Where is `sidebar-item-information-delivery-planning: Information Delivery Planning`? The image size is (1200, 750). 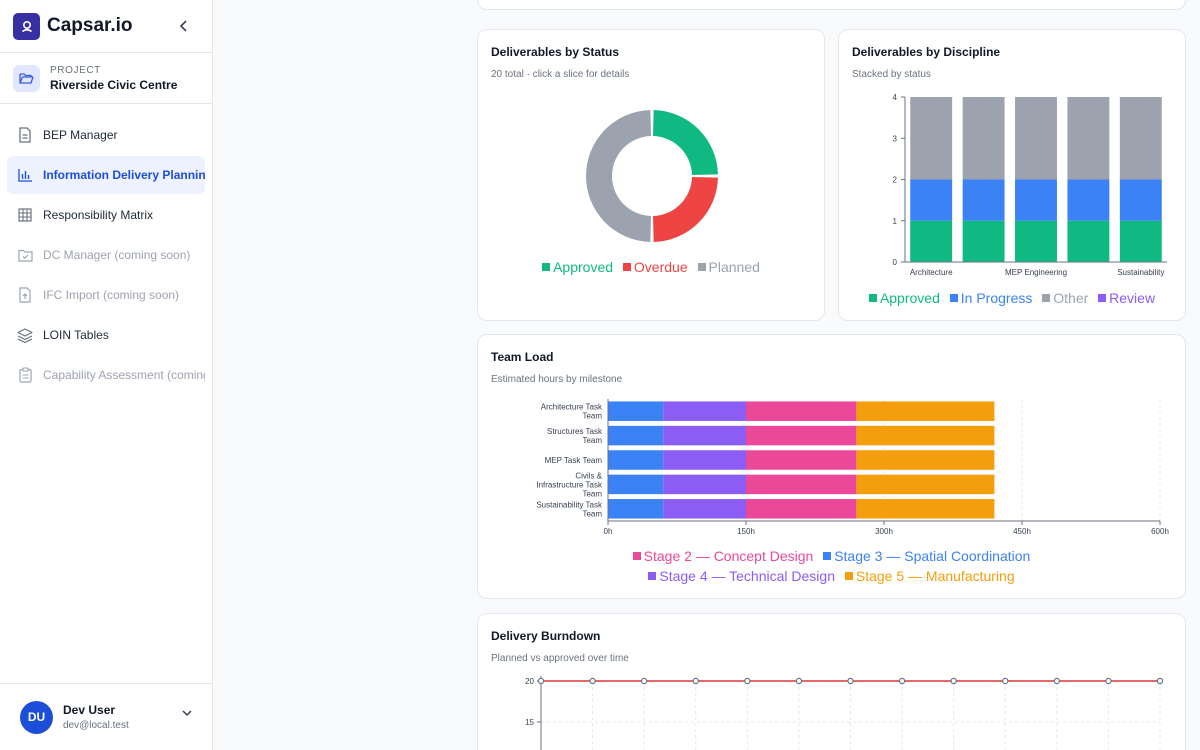
sidebar-item-information-delivery-planning: Information Delivery Planning is located at coordinates (106, 175).